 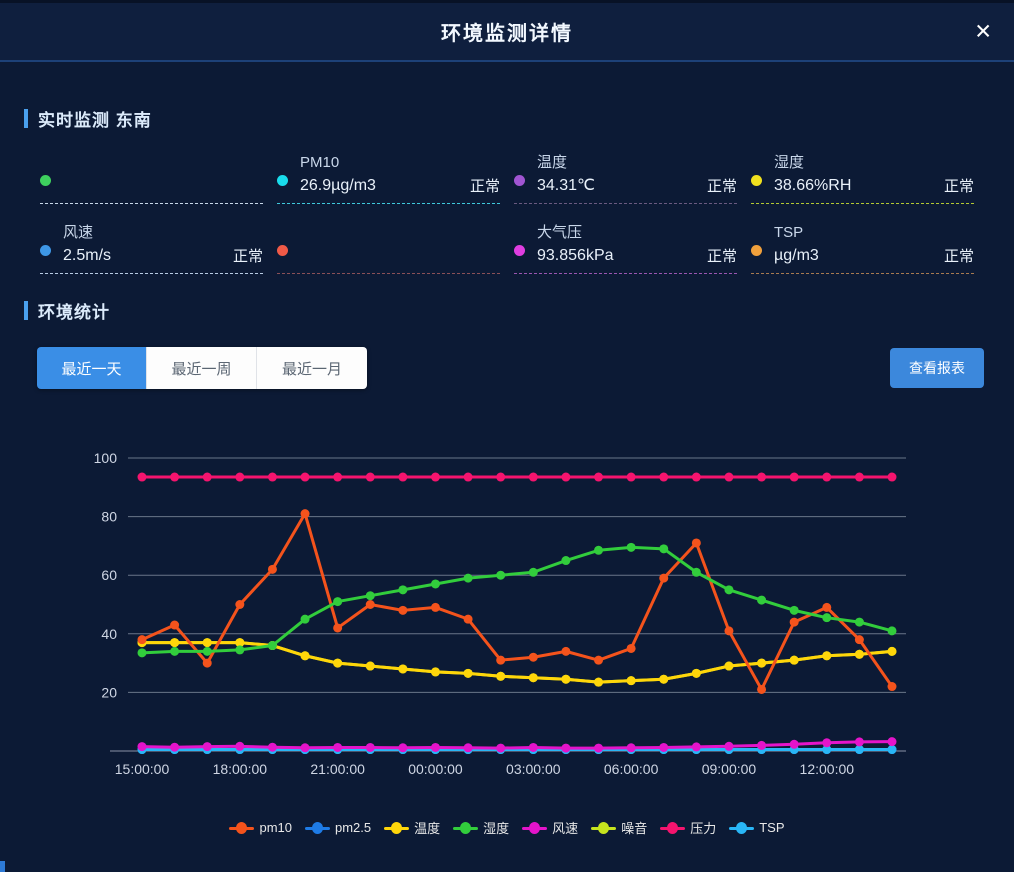 What do you see at coordinates (320, 162) in the screenshot?
I see `sensor-label: PM10` at bounding box center [320, 162].